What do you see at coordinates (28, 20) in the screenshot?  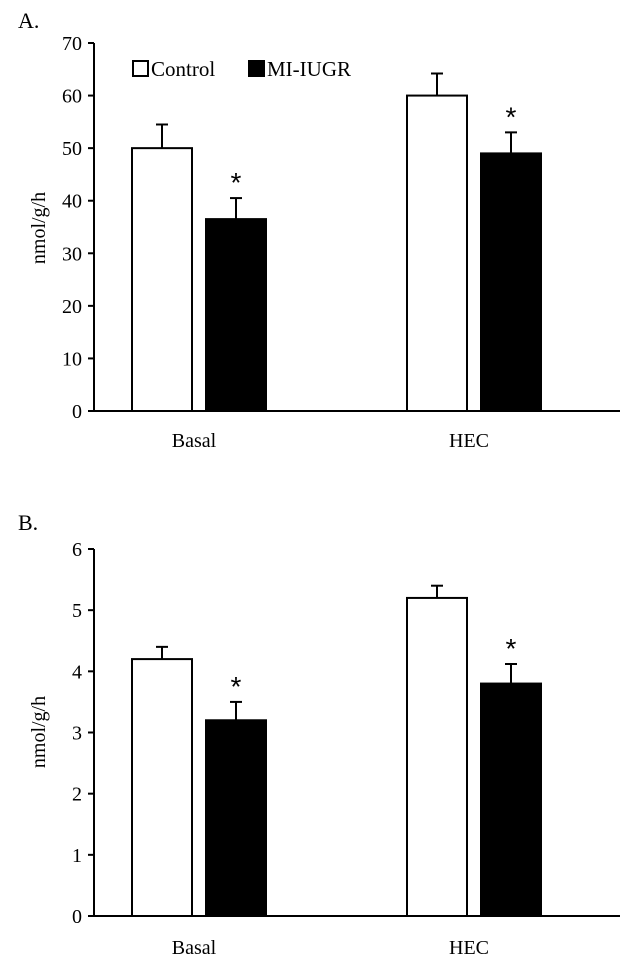 I see `panel-label: A.` at bounding box center [28, 20].